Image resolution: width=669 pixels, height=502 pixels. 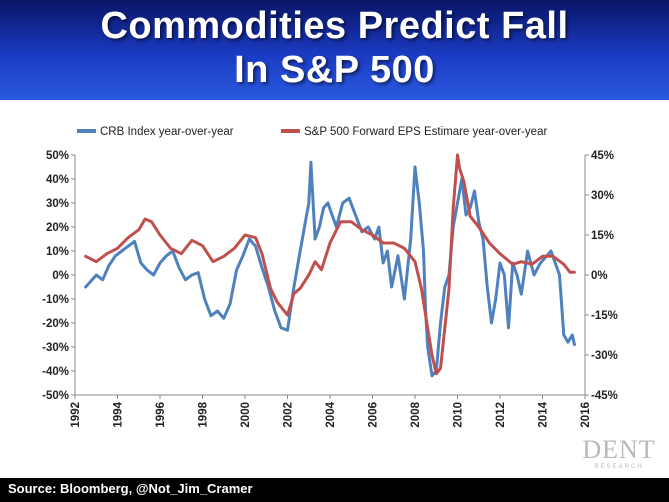 I want to click on footer: Source: Bloomberg, @Not_Jim_Cramer, so click(x=334, y=490).